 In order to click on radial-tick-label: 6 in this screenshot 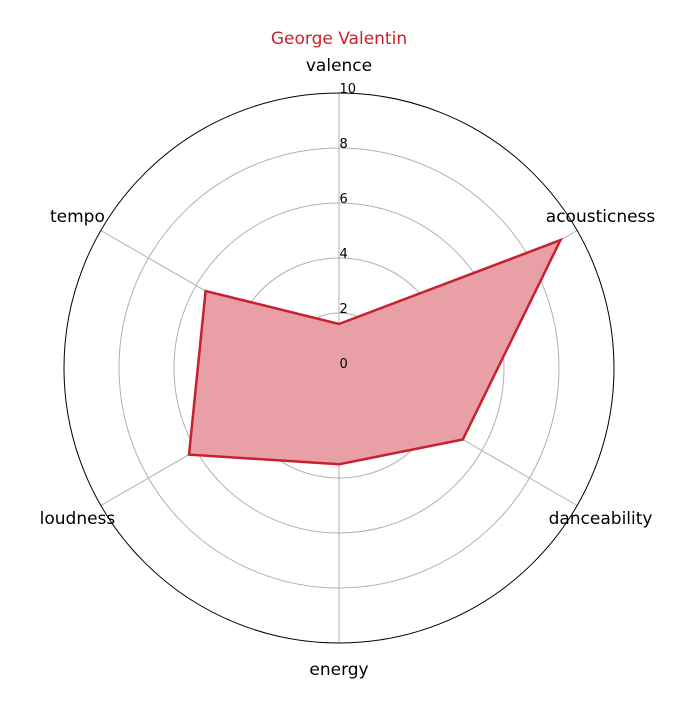, I will do `click(344, 199)`.